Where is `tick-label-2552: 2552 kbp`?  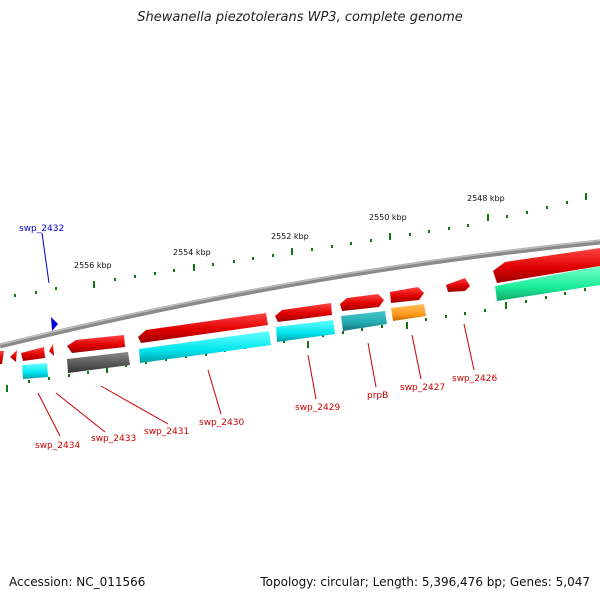 tick-label-2552: 2552 kbp is located at coordinates (290, 236).